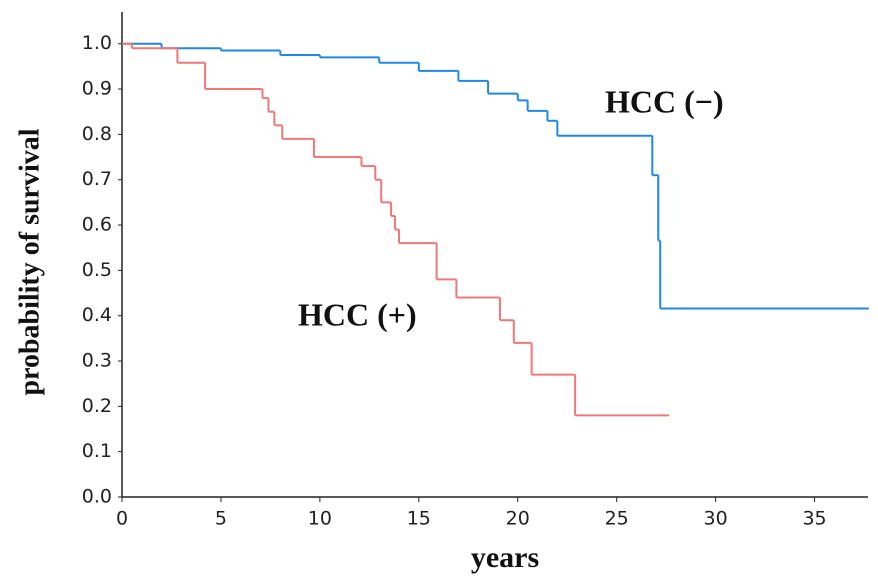 The width and height of the screenshot is (878, 586). What do you see at coordinates (419, 519) in the screenshot?
I see `x-tick-label: 15` at bounding box center [419, 519].